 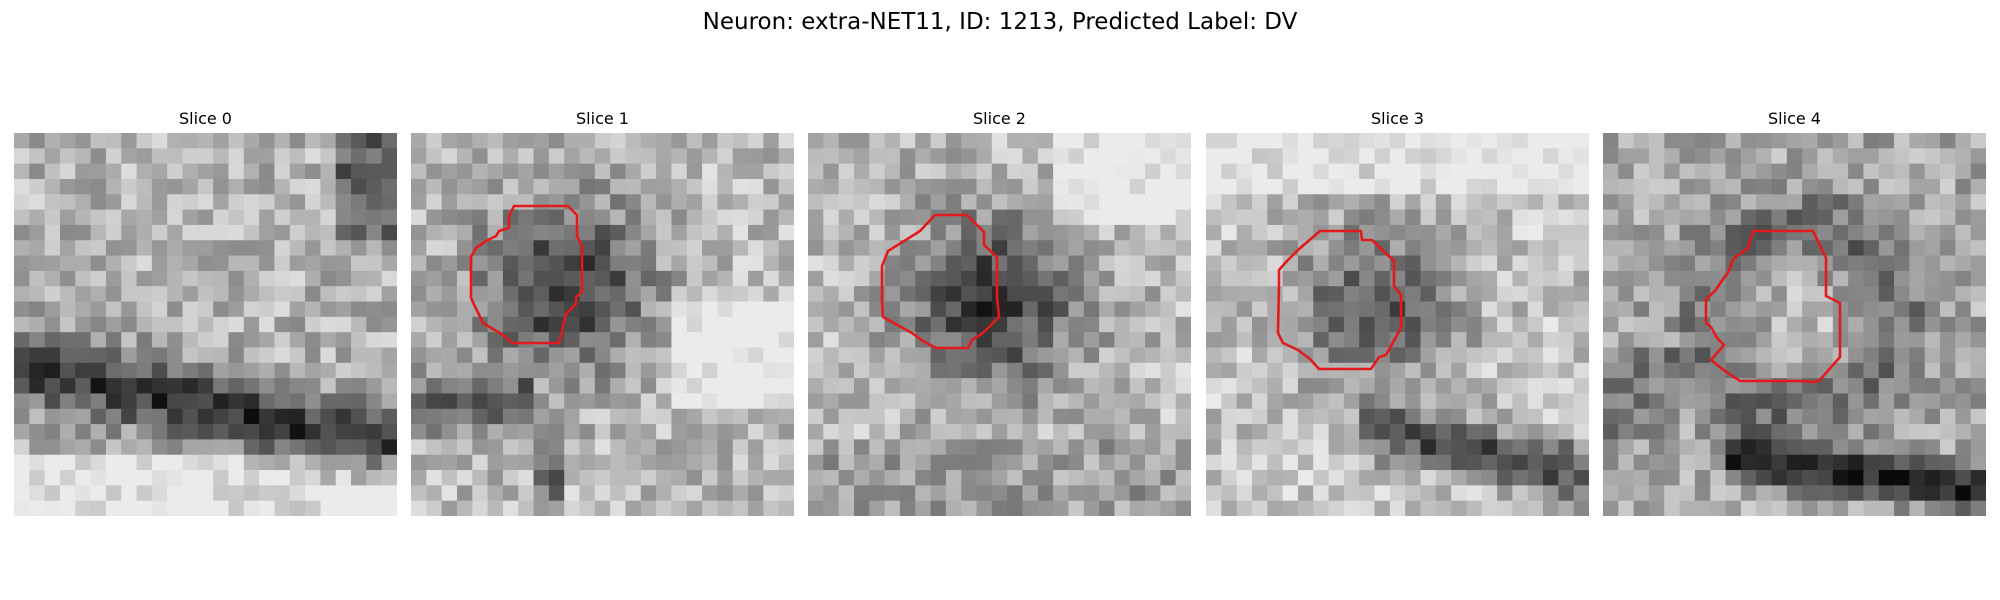 I want to click on slice-panel-0: Slice 0, so click(x=205, y=312).